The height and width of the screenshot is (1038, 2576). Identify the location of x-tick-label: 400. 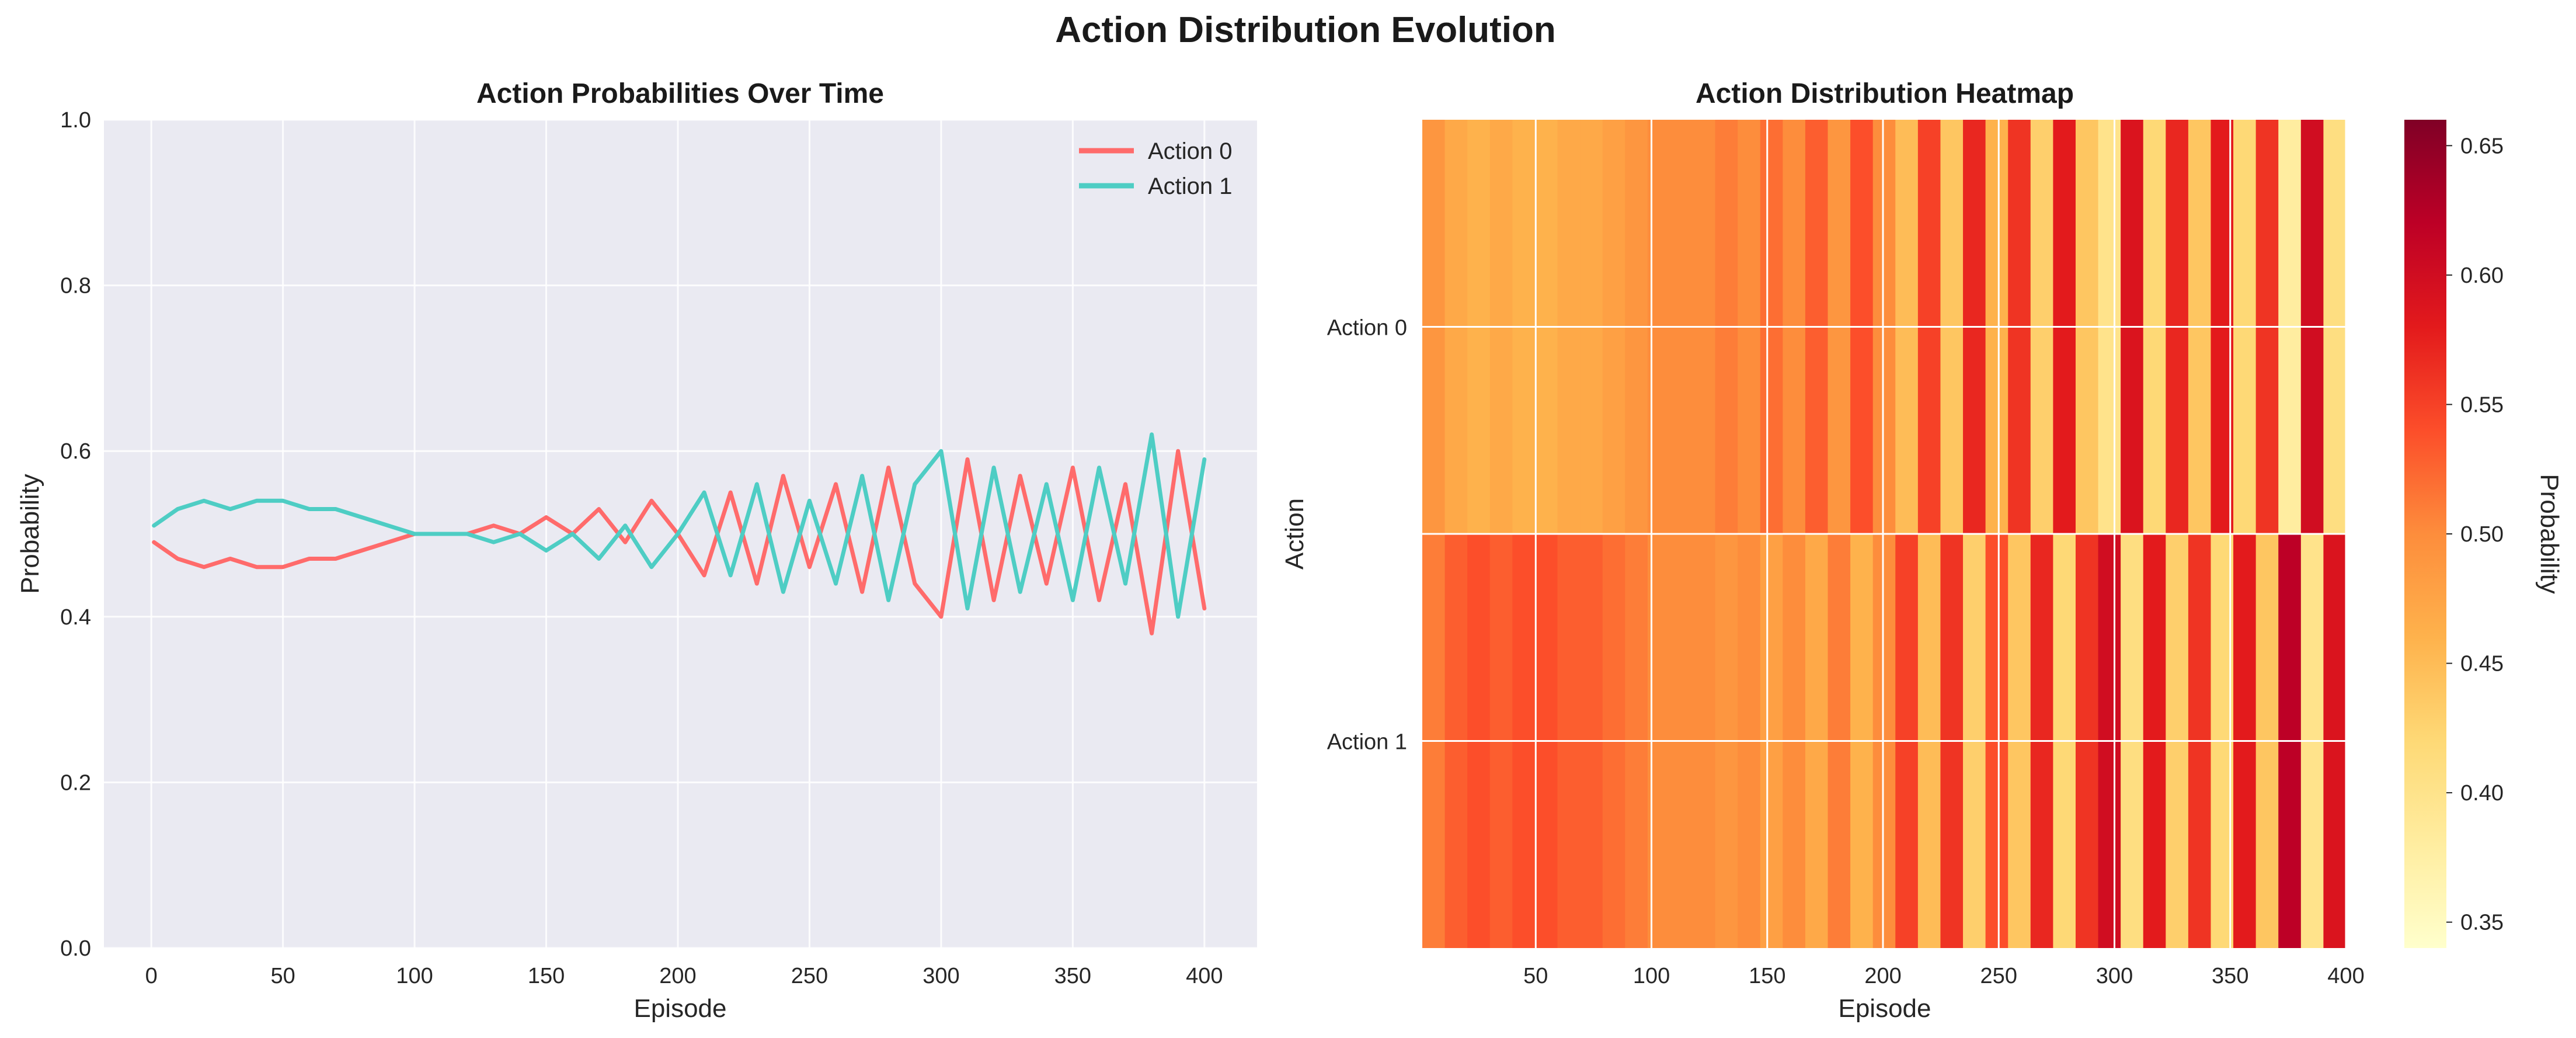
(1204, 976).